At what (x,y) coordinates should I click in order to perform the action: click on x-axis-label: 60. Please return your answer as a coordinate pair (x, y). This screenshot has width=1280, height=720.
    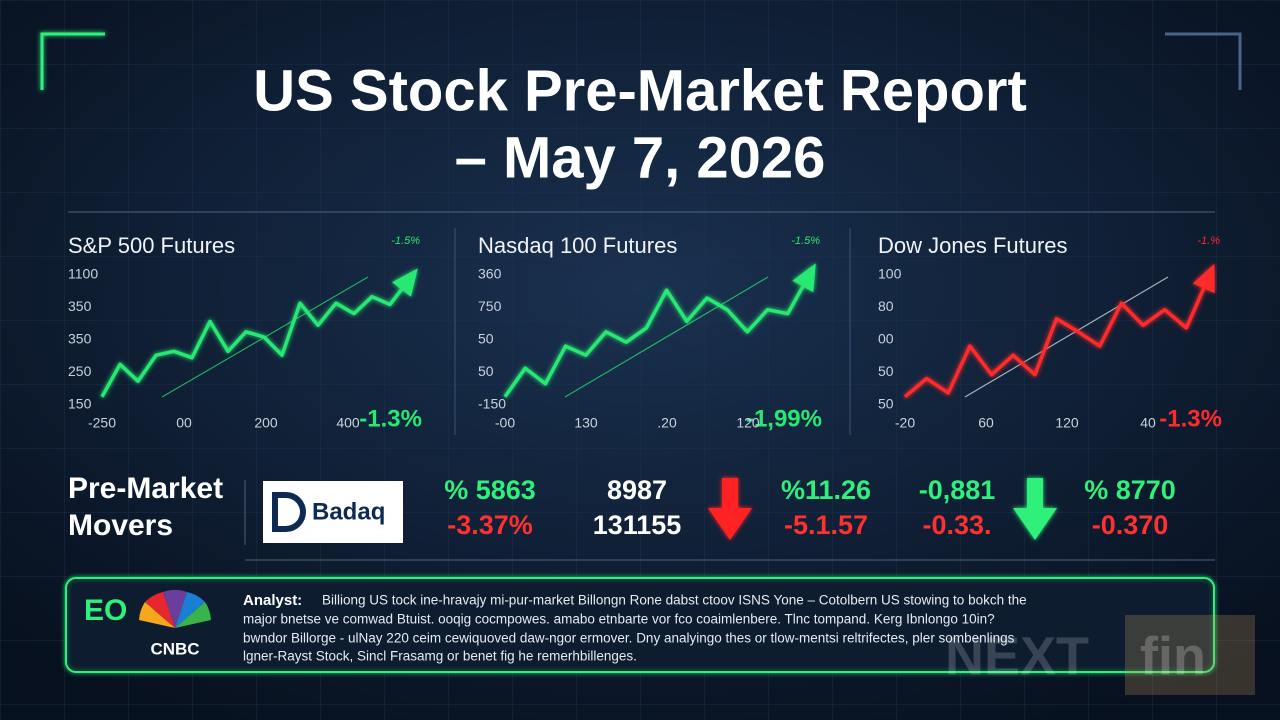
    Looking at the image, I should click on (986, 423).